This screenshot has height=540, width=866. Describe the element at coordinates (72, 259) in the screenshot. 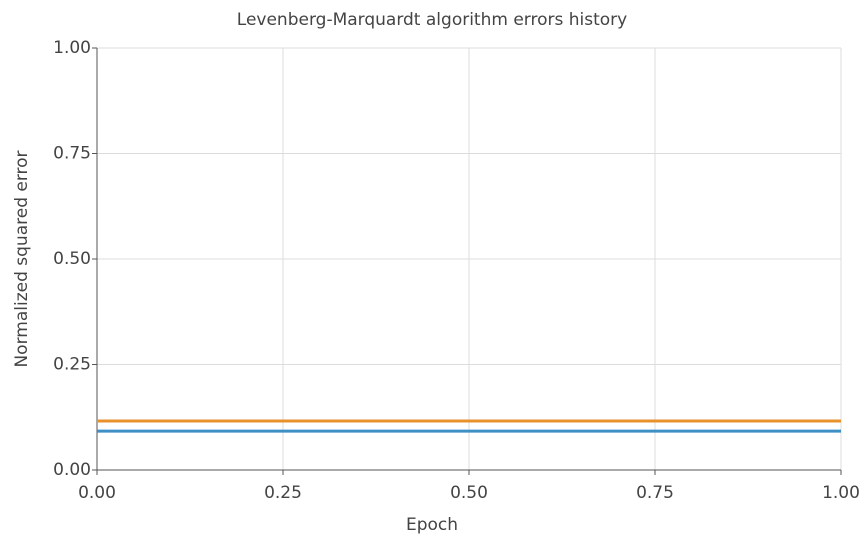

I see `y-tick-label: 0.50` at that location.